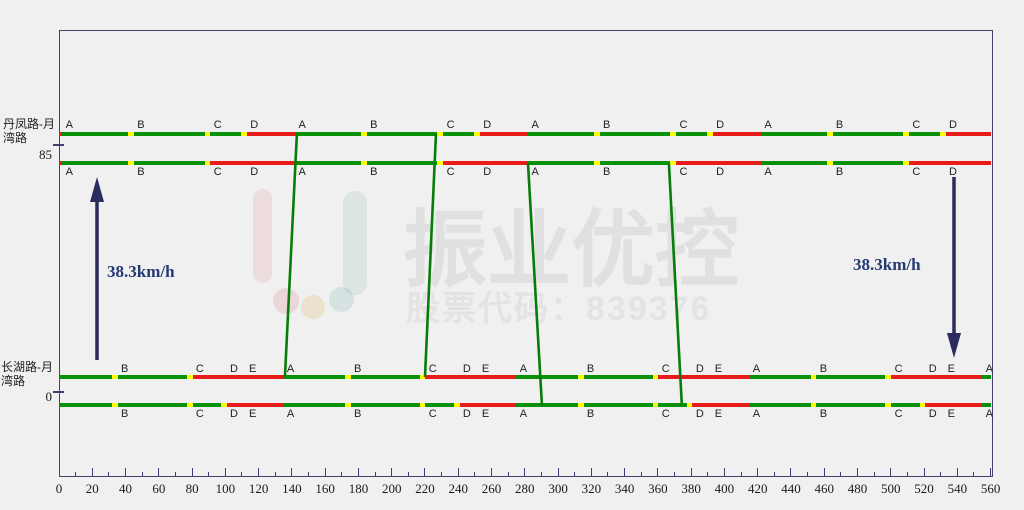 Image resolution: width=1024 pixels, height=510 pixels. Describe the element at coordinates (887, 264) in the screenshot. I see `speed-label-down: 38.3km/h` at that location.